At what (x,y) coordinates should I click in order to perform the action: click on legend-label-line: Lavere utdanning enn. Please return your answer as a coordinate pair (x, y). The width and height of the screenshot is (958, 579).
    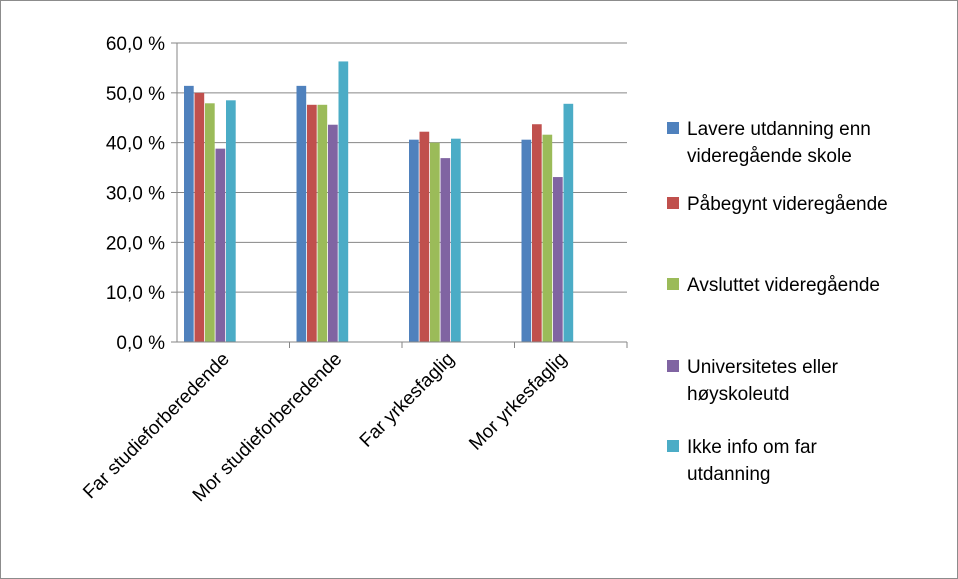
    Looking at the image, I should click on (779, 129).